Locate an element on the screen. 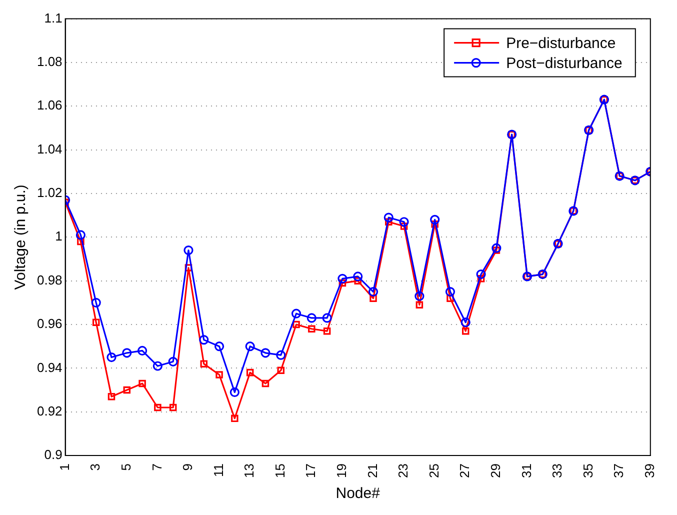 This screenshot has width=677, height=515. x-tick-label: 27 is located at coordinates (464, 471).